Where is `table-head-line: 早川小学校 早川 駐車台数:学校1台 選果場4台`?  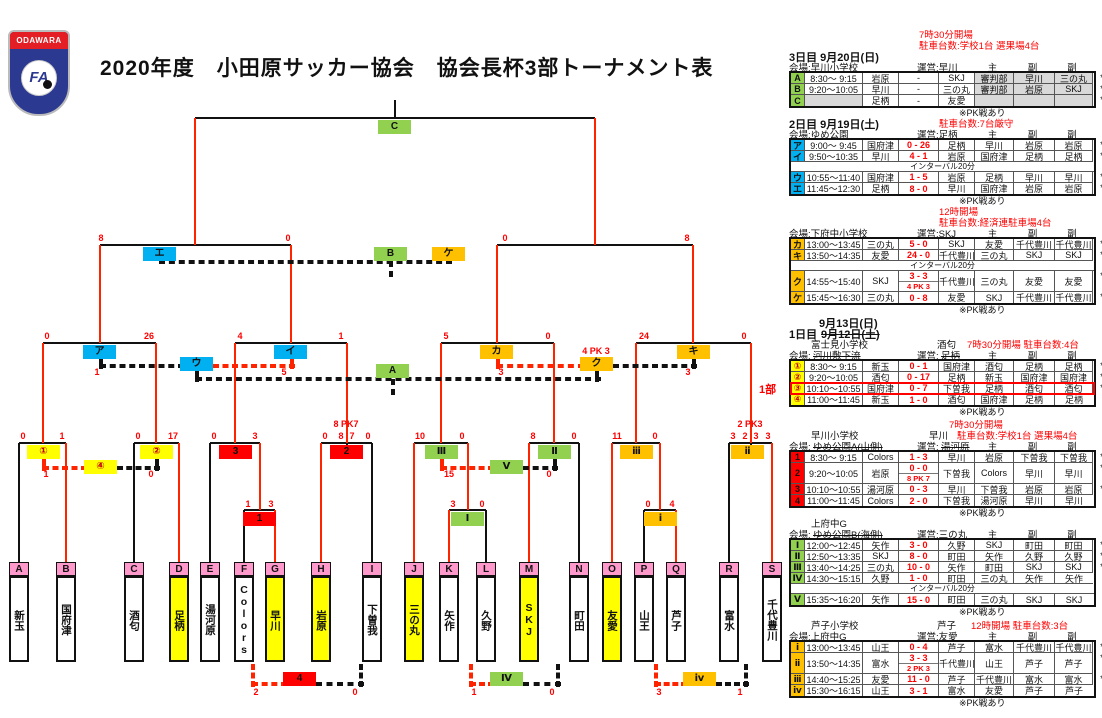
table-head-line: 早川小学校 早川 駐車台数:学校1台 選果場4台 is located at coordinates (945, 435).